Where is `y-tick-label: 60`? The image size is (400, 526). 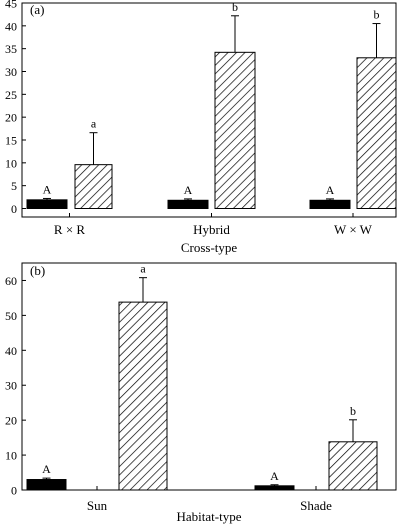 y-tick-label: 60 is located at coordinates (11, 281).